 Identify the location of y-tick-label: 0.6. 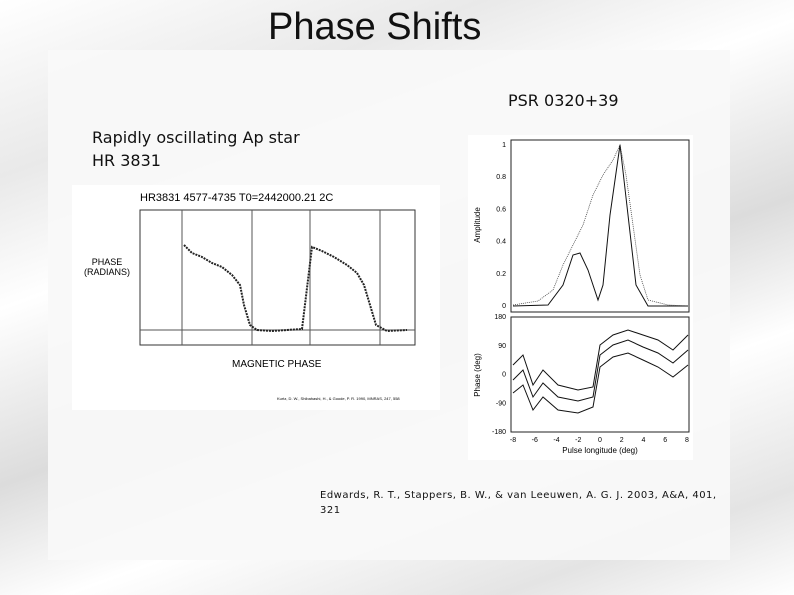
(501, 209).